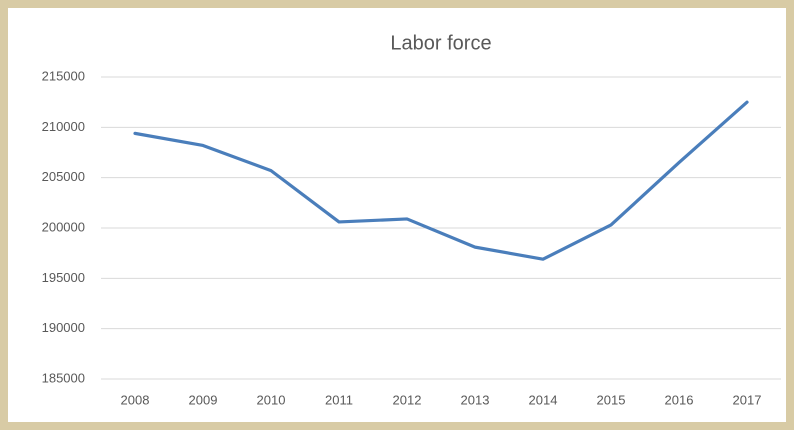 This screenshot has width=794, height=430. I want to click on x-tick-label: 2015, so click(611, 399).